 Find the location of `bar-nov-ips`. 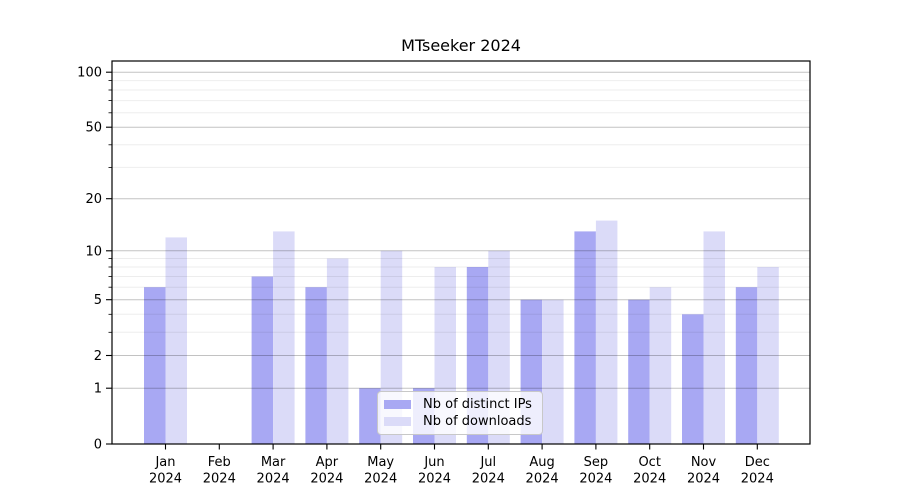

bar-nov-ips is located at coordinates (693, 379).